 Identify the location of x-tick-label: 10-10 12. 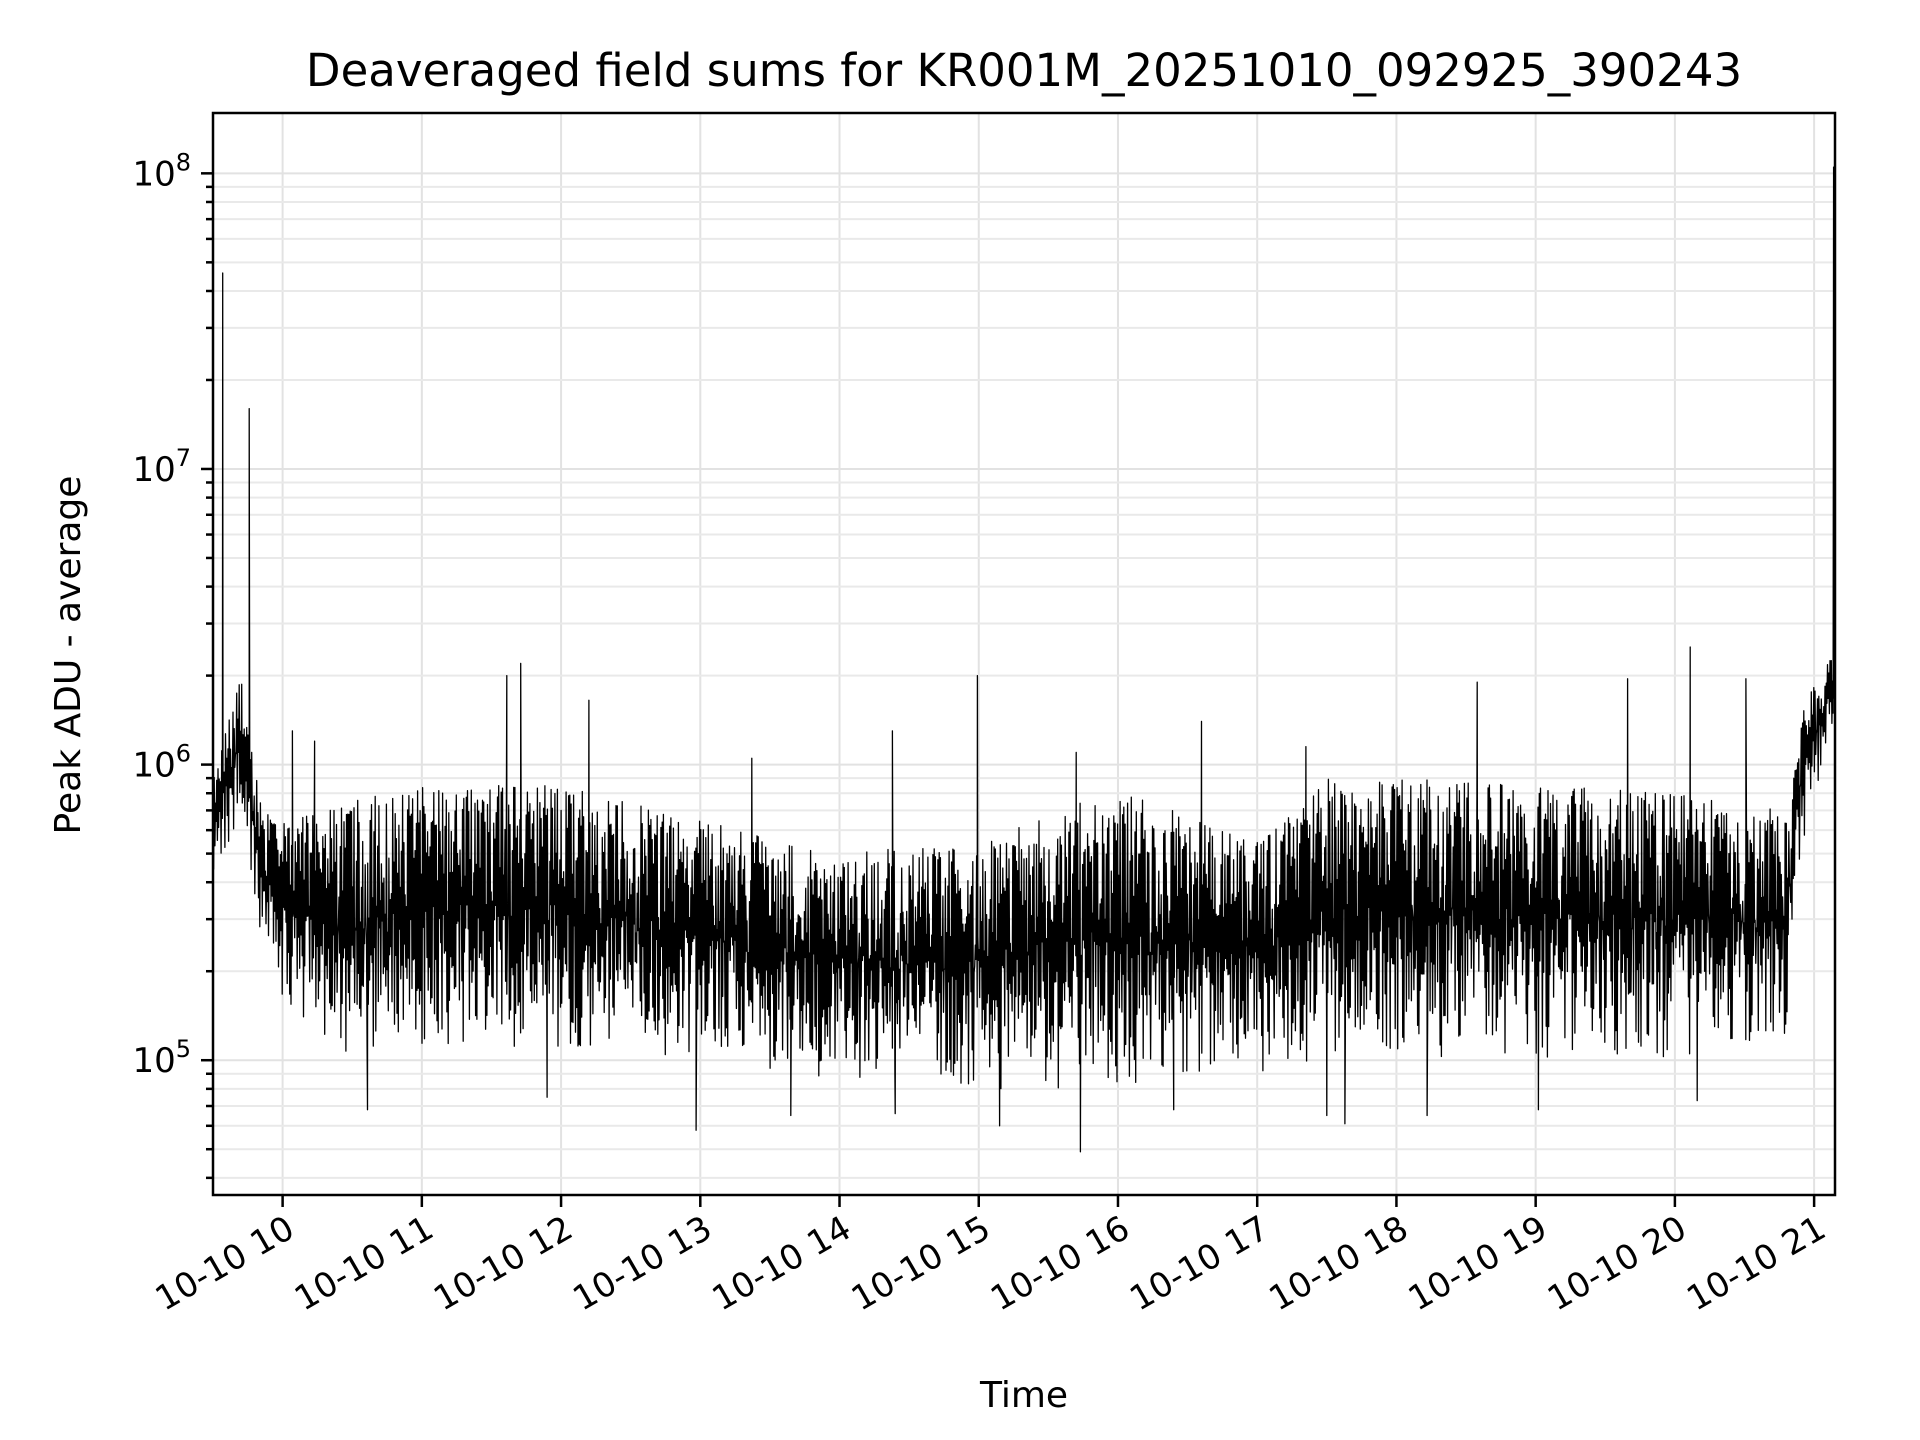
(503, 1263).